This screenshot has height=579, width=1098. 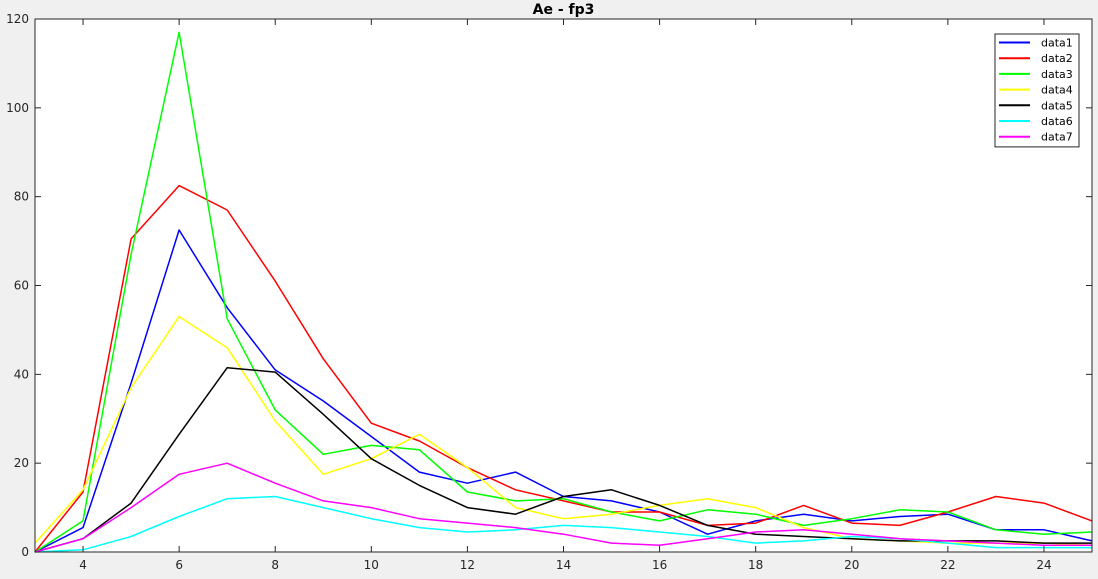 What do you see at coordinates (21, 463) in the screenshot?
I see `y-tick-label: 20` at bounding box center [21, 463].